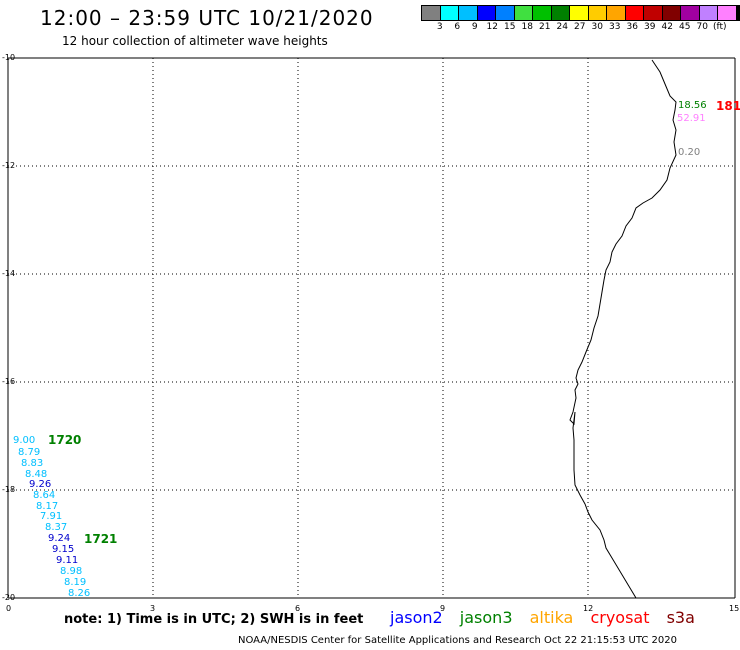 Image resolution: width=740 pixels, height=650 pixels. I want to click on scale-label: 36, so click(632, 27).